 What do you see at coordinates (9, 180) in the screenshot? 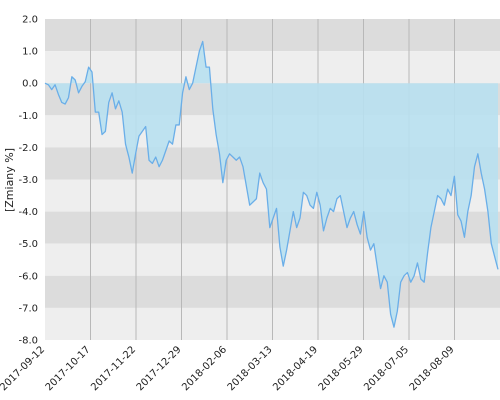
I see `y-axis-title: [Zmiany %]` at bounding box center [9, 180].